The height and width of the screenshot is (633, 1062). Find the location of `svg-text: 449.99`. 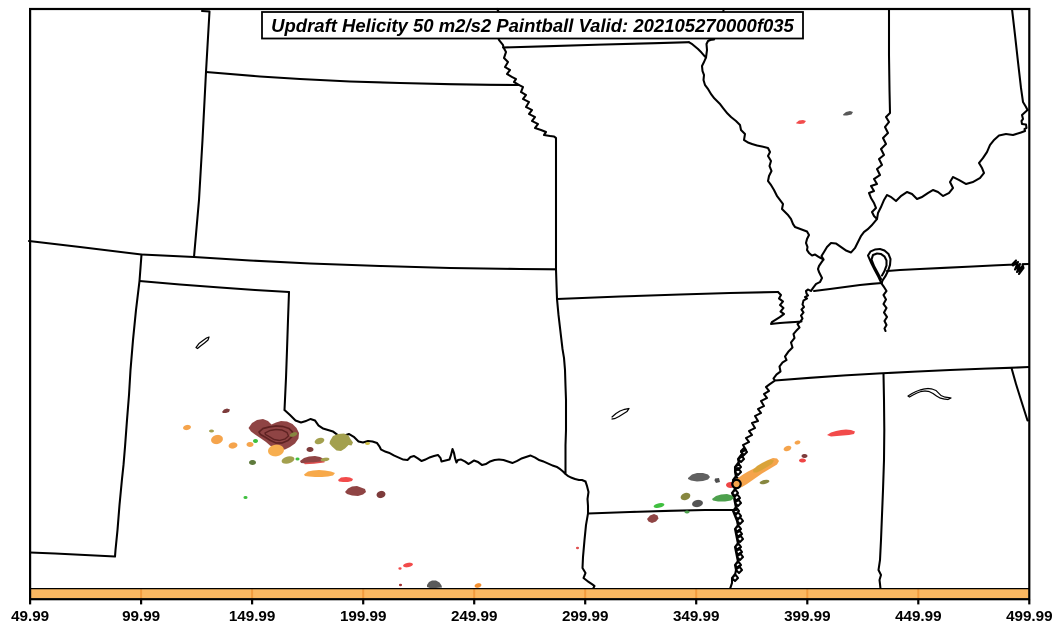

svg-text: 449.99 is located at coordinates (918, 616).